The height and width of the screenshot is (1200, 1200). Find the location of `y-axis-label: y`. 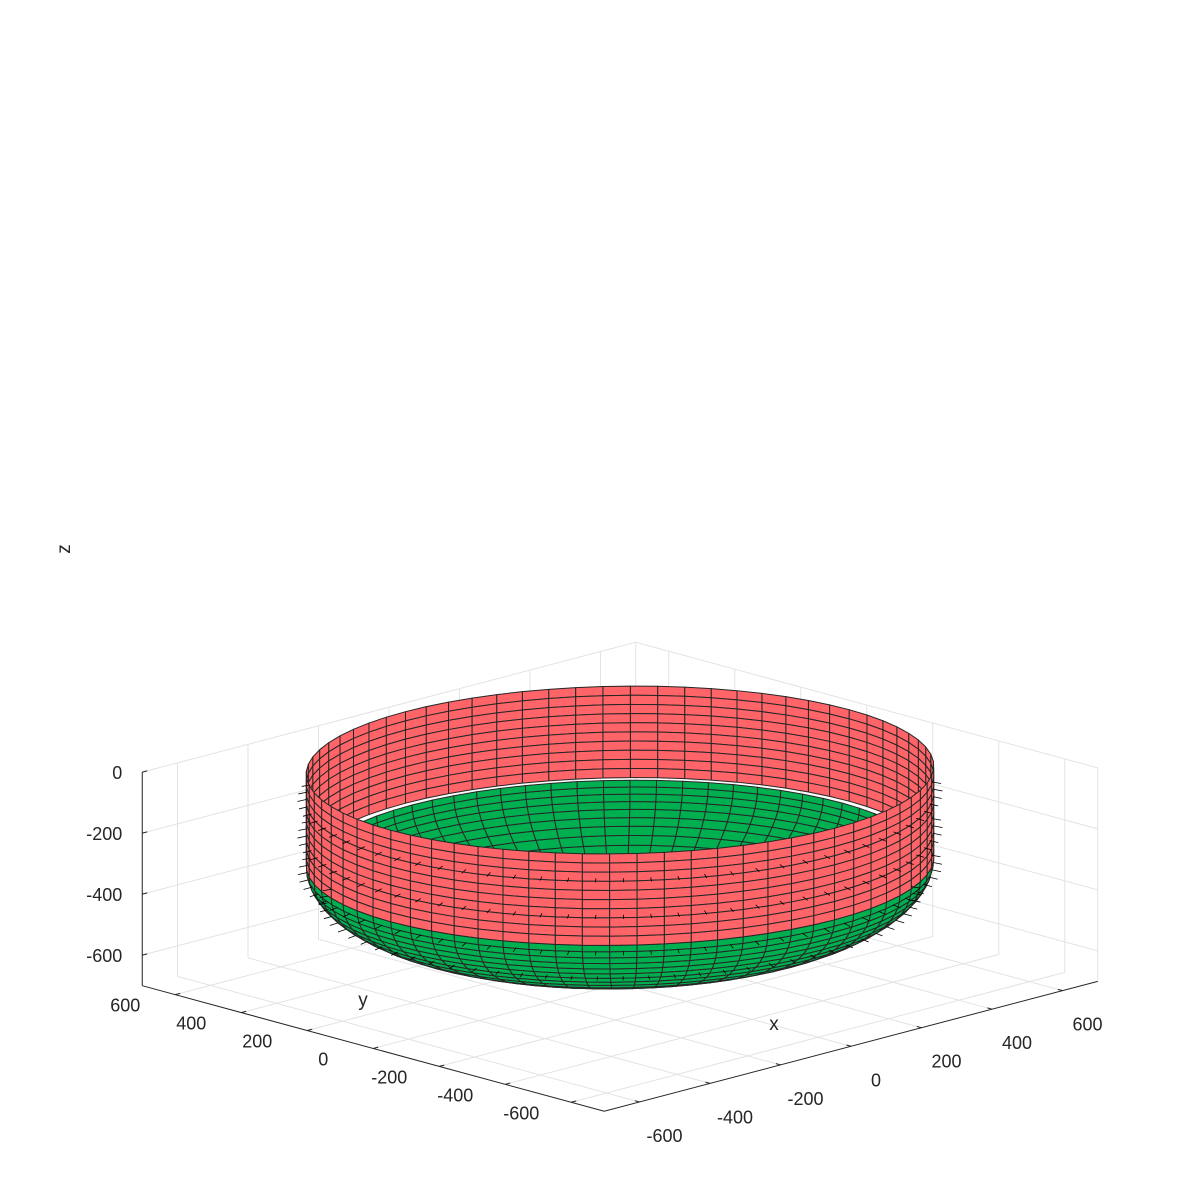

y-axis-label: y is located at coordinates (363, 1000).